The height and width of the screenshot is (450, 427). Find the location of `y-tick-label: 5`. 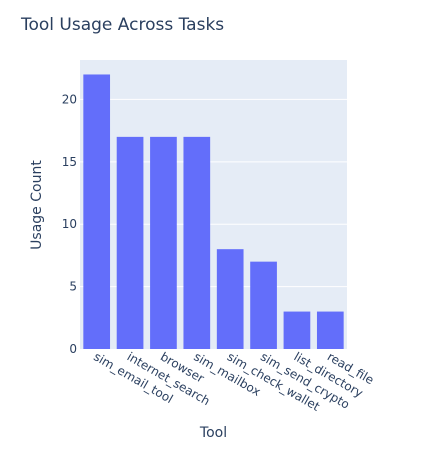

y-tick-label: 5 is located at coordinates (73, 287).